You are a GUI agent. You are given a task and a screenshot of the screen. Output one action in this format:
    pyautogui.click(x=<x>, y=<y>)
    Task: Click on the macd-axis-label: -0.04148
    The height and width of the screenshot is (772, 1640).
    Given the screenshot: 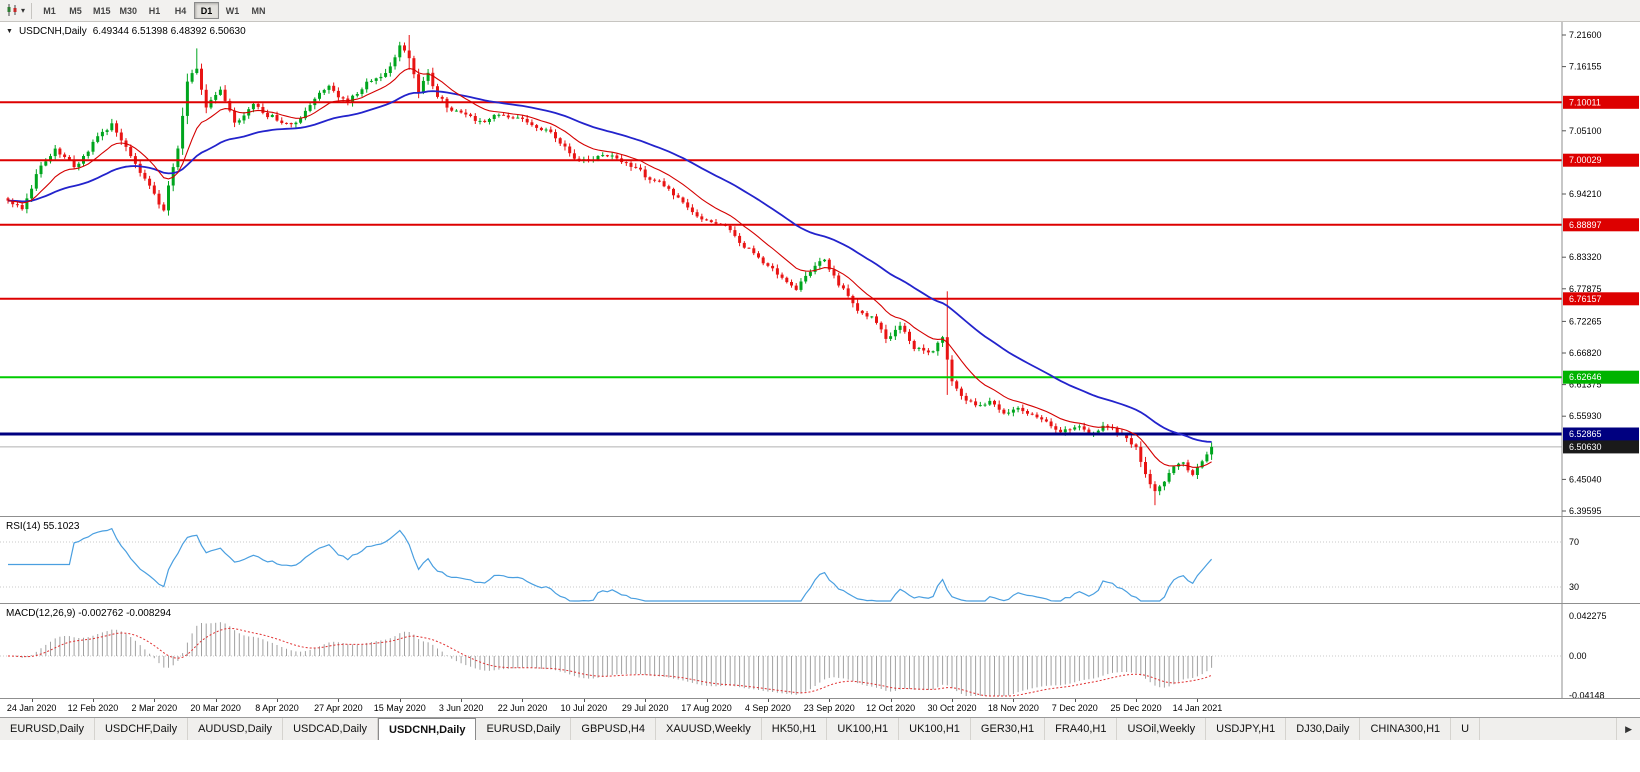 What is the action you would take?
    pyautogui.click(x=1587, y=694)
    